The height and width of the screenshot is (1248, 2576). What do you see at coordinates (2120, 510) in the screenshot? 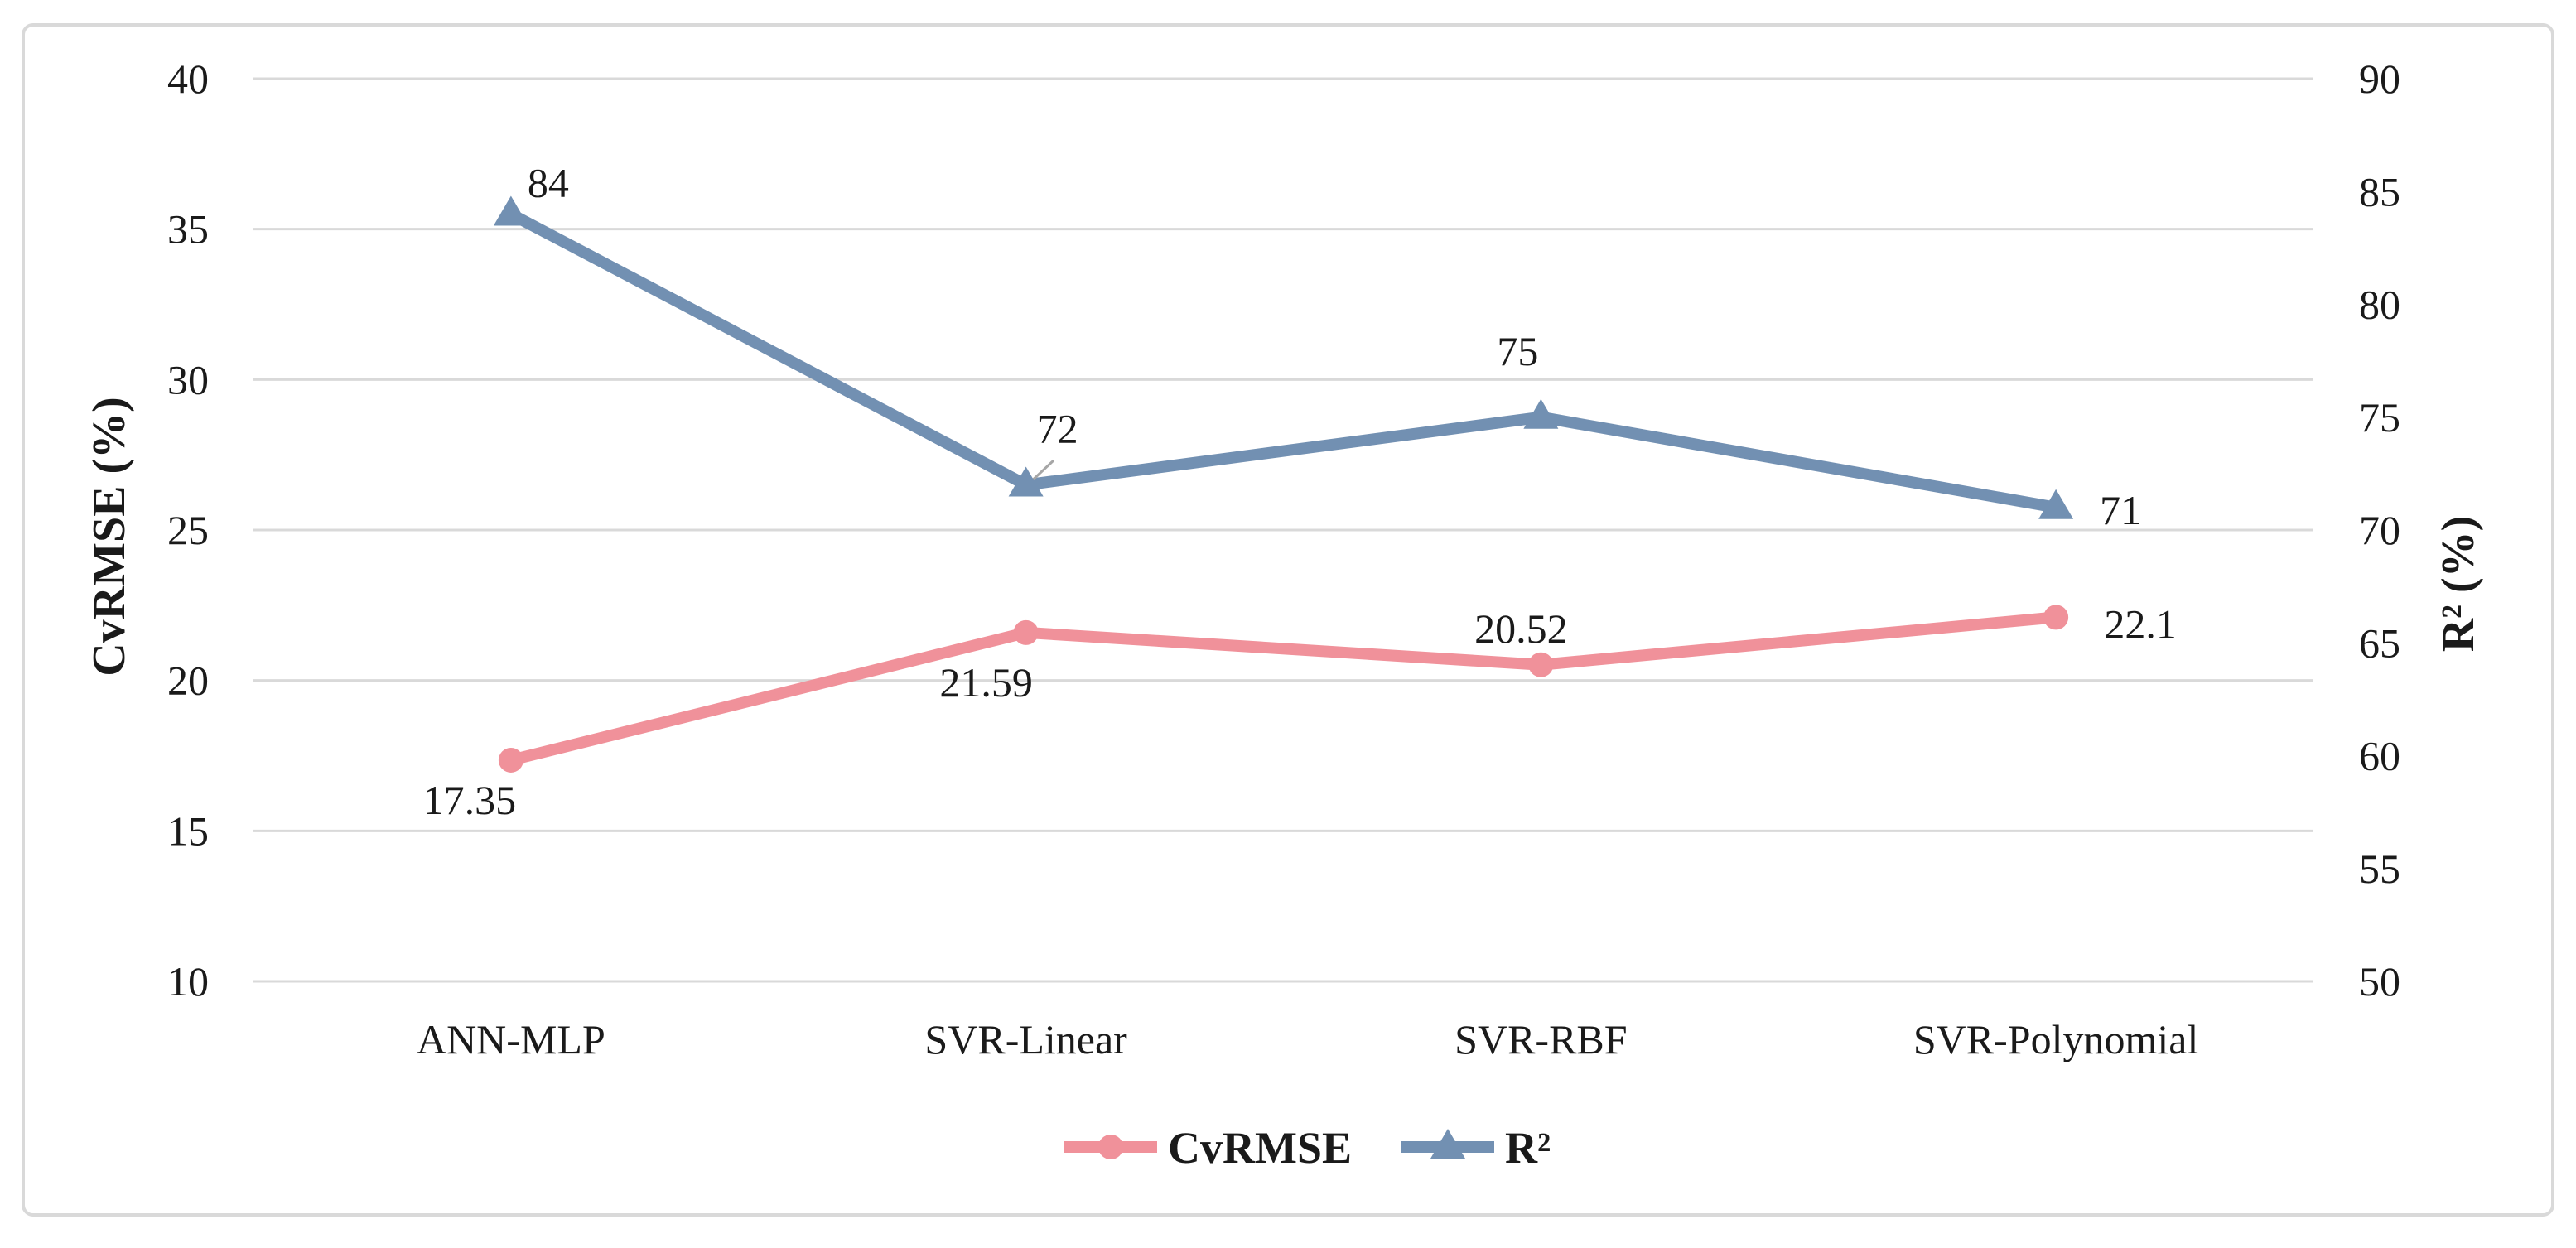
I see `data-label: 71` at bounding box center [2120, 510].